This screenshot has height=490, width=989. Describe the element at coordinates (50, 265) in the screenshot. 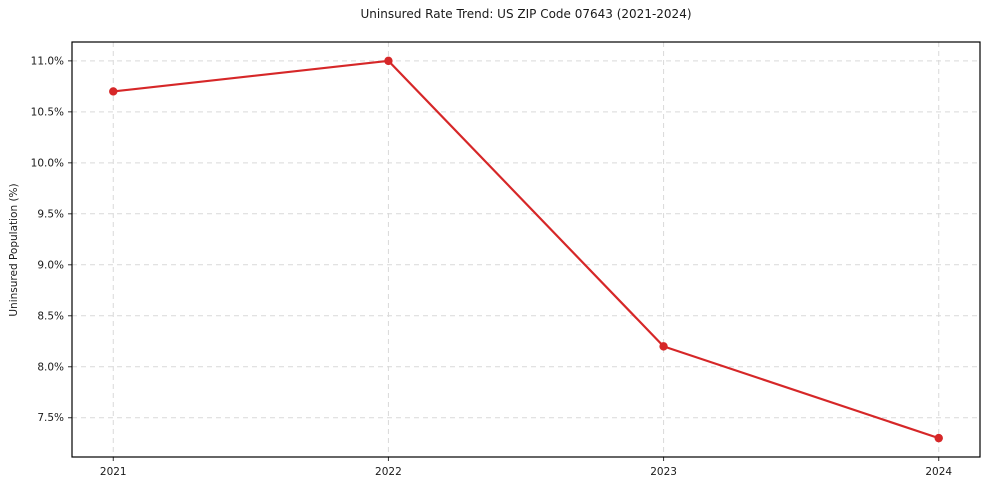

I see `y-tick-label: 9.0%` at that location.